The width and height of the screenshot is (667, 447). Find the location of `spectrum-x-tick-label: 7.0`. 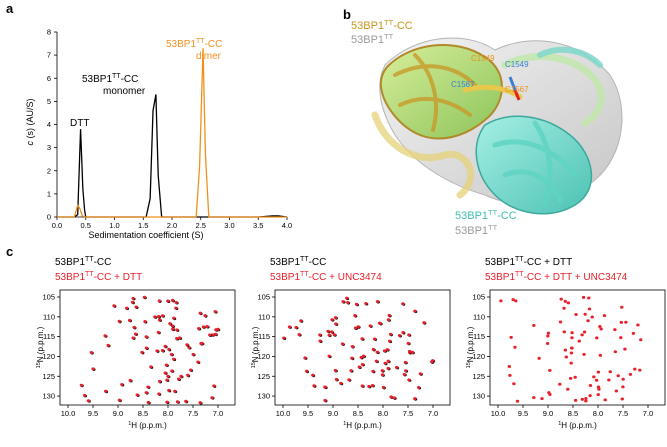

spectrum-x-tick-label: 7.0 is located at coordinates (218, 413).